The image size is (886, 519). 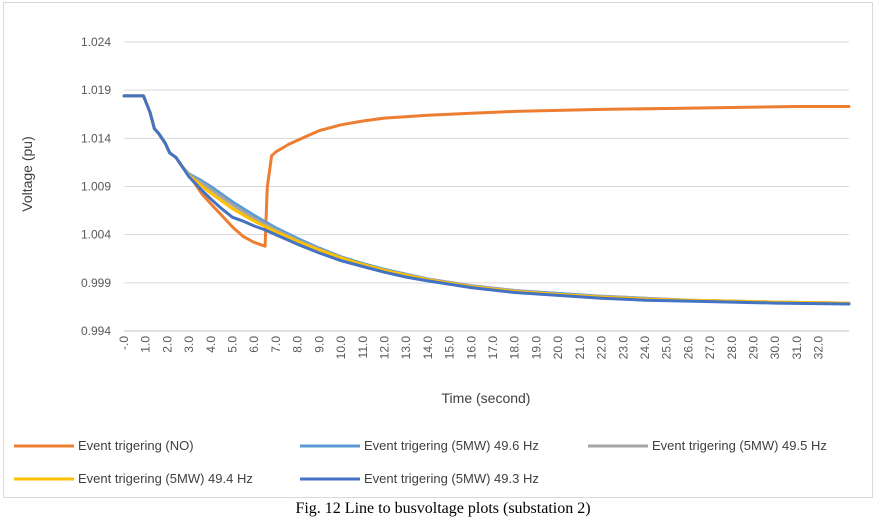 I want to click on y-axis-ticks: 1.024 1.019 1.014 1.009 1.004 0.999 0.994, so click(x=96, y=186).